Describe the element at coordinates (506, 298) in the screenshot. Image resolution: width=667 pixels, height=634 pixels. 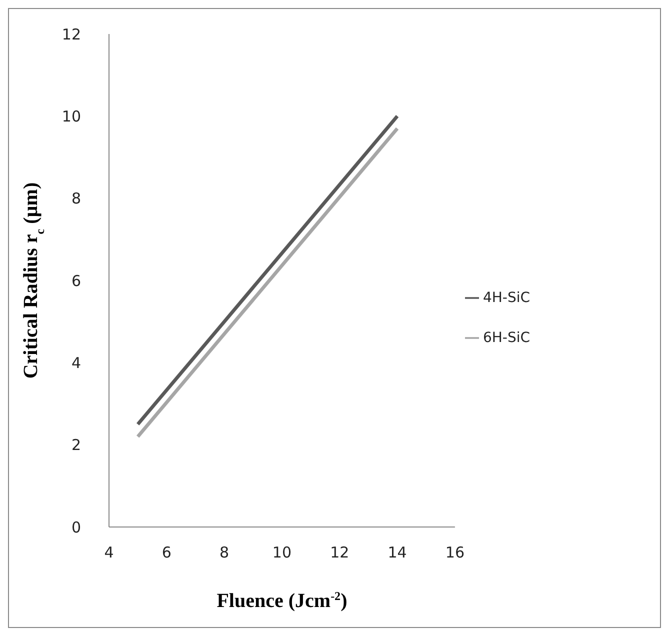
I see `legend-label: 4H-SiC` at that location.